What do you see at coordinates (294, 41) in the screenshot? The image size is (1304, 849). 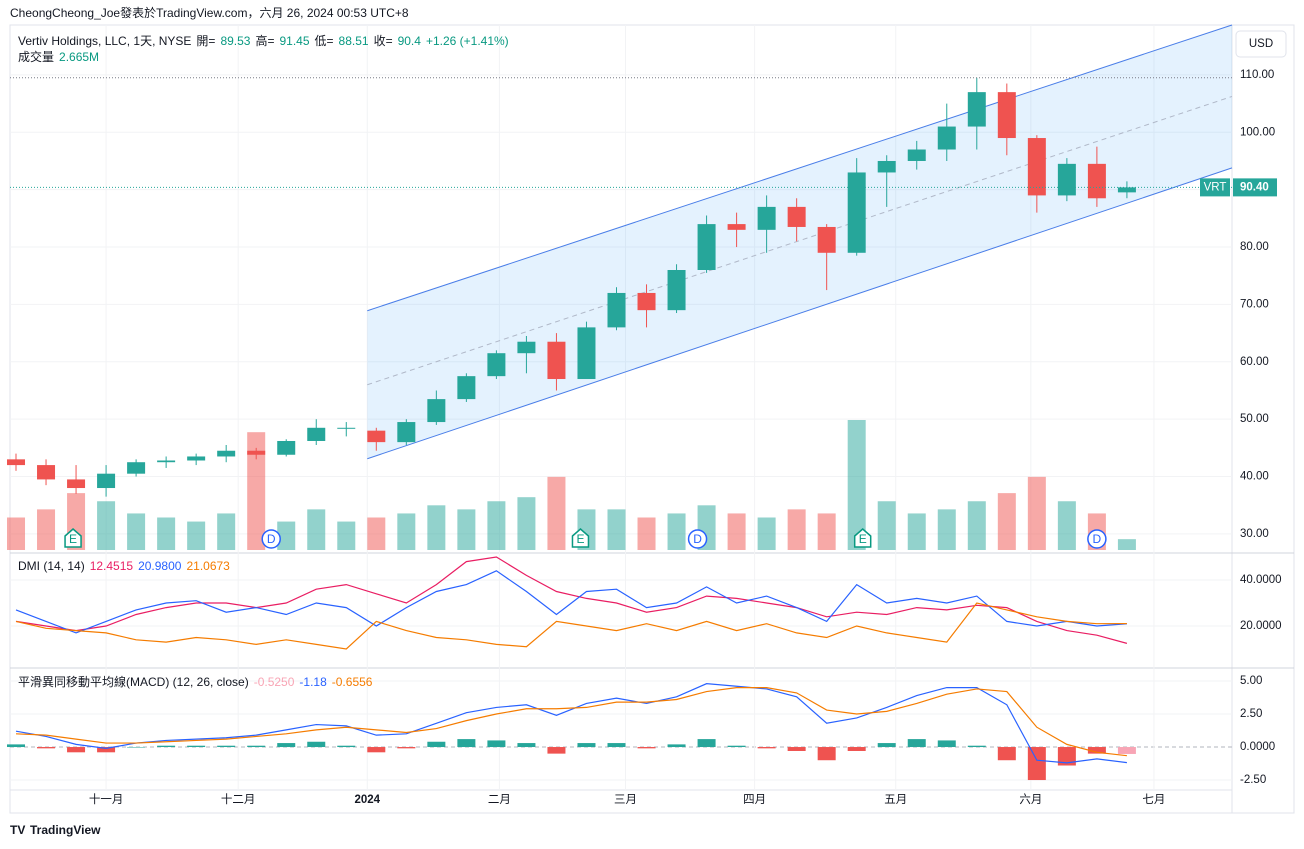 I see `ohlc-value: 91.45` at bounding box center [294, 41].